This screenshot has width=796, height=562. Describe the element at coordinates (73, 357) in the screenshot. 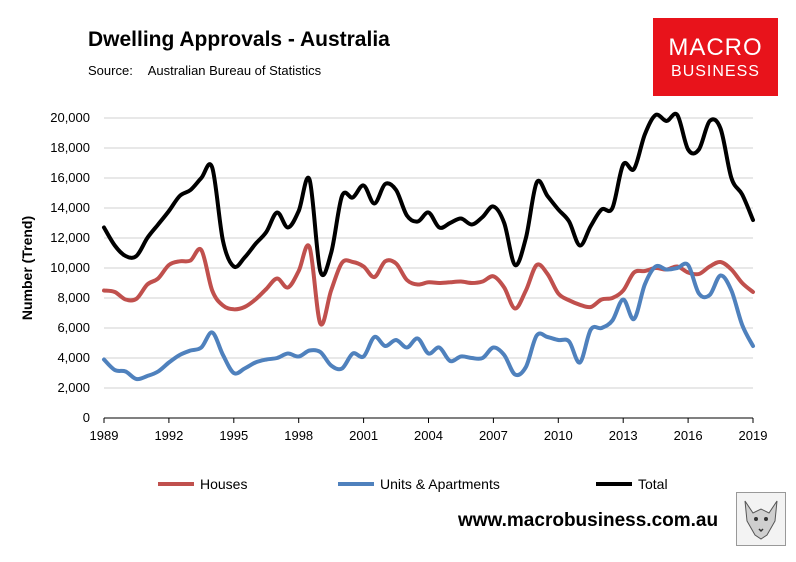

I see `y-tick-label: 4,000` at that location.